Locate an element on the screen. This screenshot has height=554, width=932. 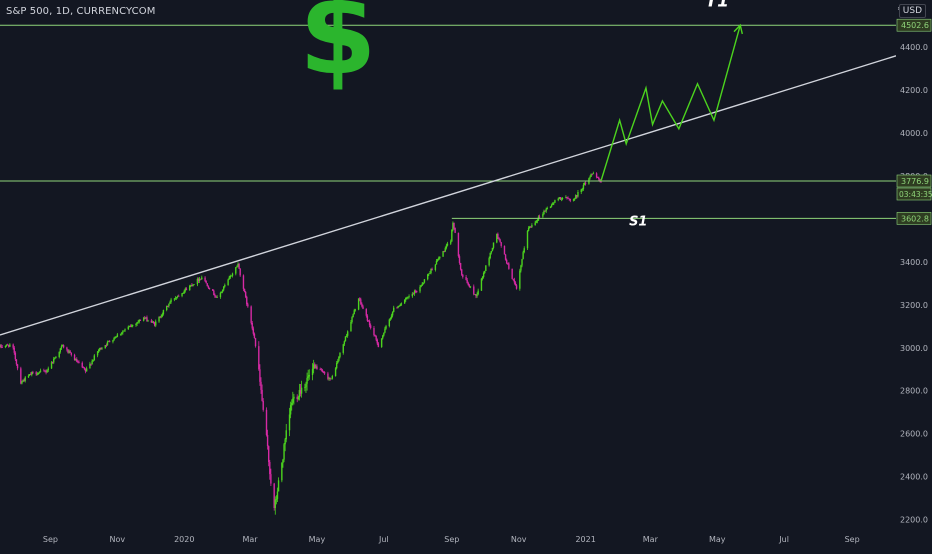
dollar-sign-annotation: $ is located at coordinates (338, 50).